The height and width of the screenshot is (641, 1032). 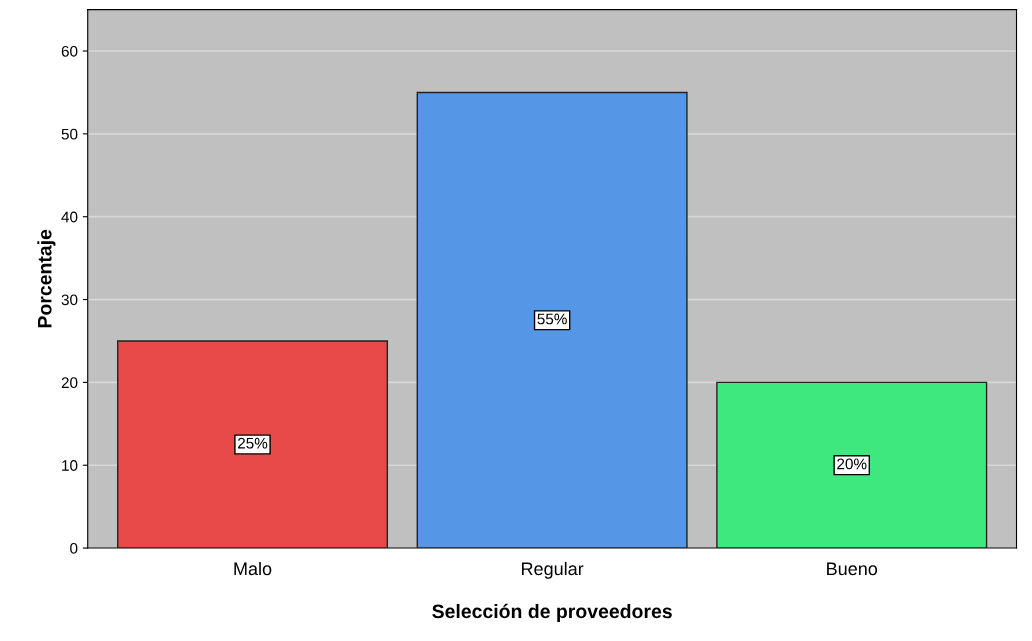 I want to click on data-label: 20%, so click(x=852, y=464).